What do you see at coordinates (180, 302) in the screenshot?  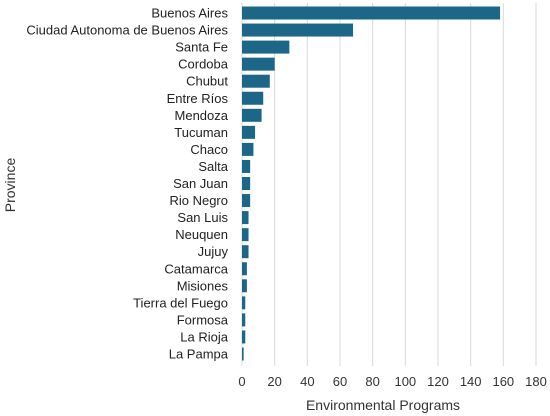 I see `category-label: Tierra del Fuego` at bounding box center [180, 302].